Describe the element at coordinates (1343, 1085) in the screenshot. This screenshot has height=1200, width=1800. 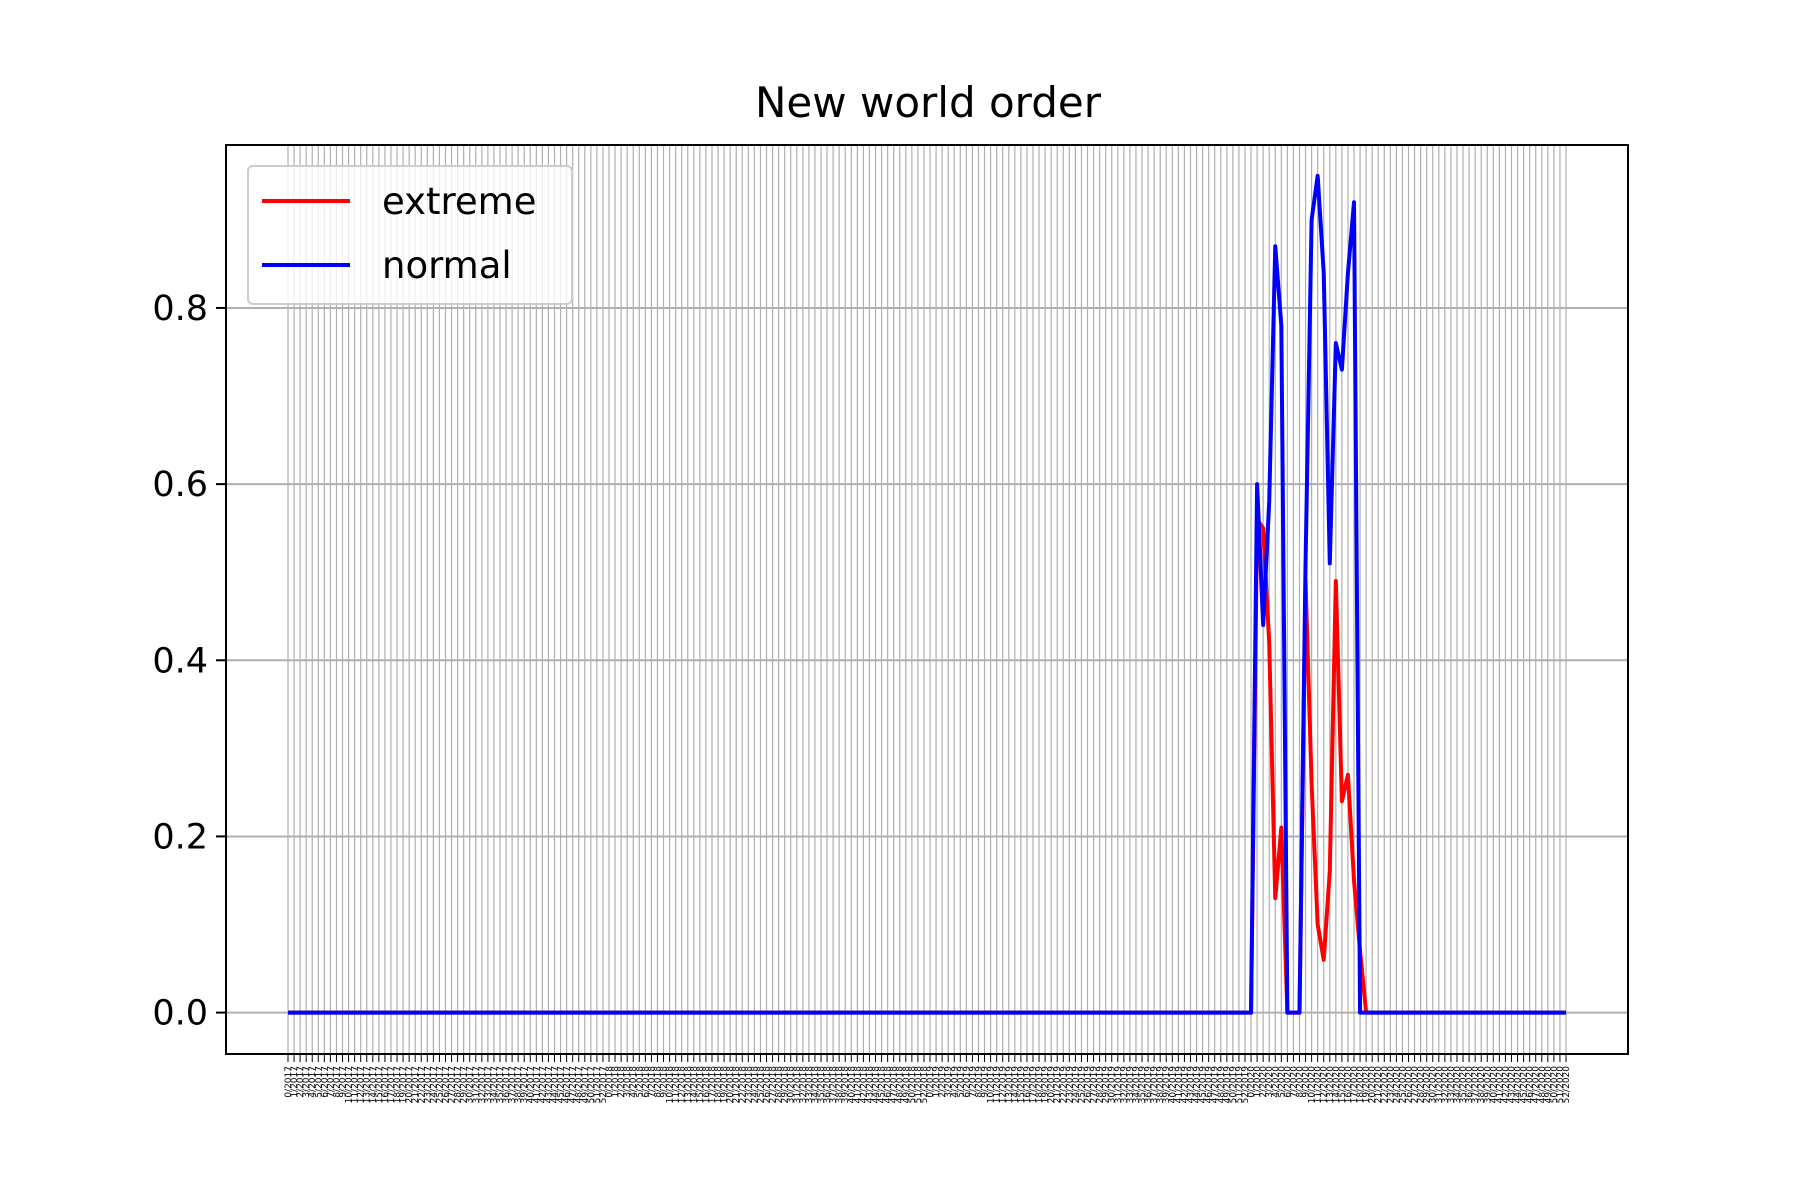
I see `x-tick-label: 15/2020` at that location.